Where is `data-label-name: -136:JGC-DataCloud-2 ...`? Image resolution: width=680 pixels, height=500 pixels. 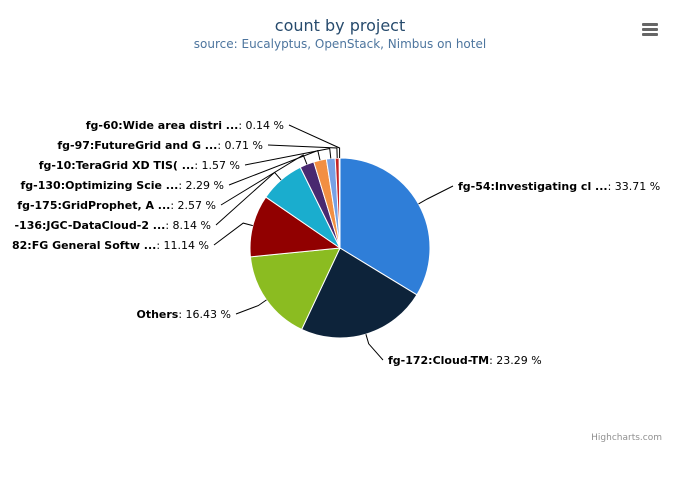
data-label-name: -136:JGC-DataCloud-2 ... is located at coordinates (89, 225).